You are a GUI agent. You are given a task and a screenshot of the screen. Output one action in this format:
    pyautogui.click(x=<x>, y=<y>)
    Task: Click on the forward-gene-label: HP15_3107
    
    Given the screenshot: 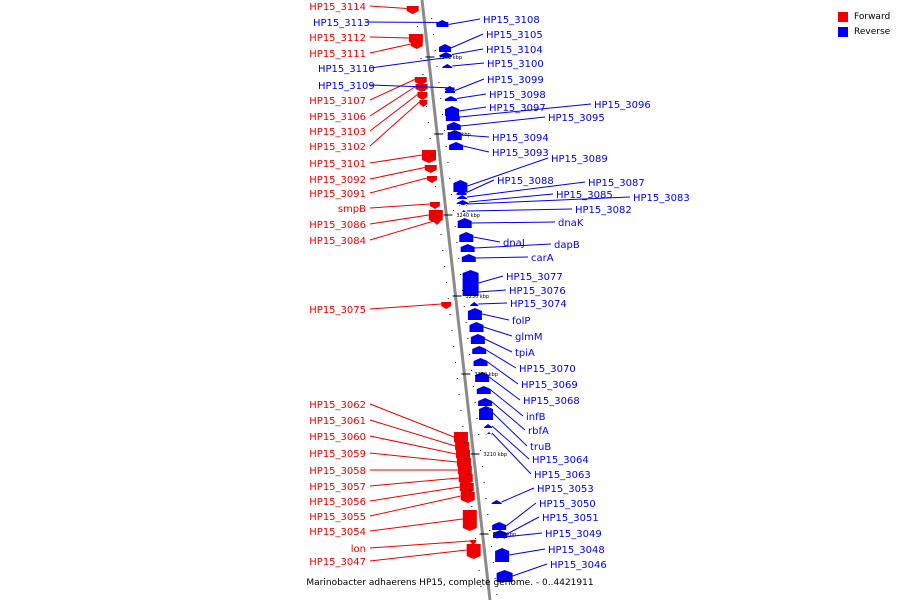 What is the action you would take?
    pyautogui.click(x=337, y=101)
    